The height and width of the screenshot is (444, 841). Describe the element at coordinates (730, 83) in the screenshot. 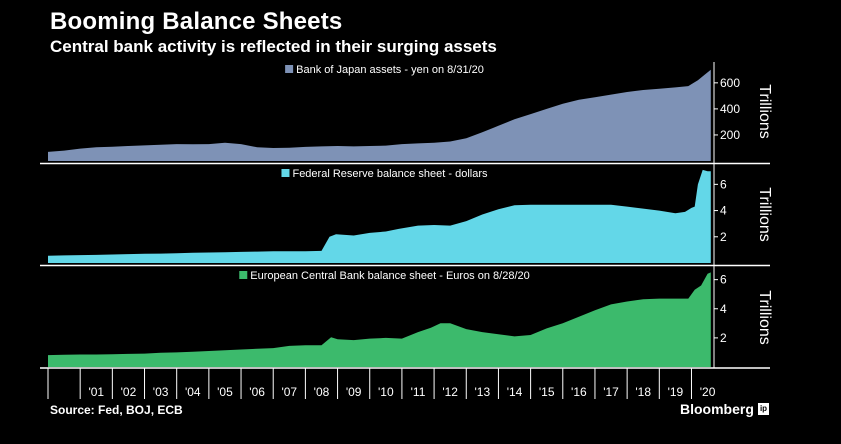

I see `y-tick-label: 600` at that location.